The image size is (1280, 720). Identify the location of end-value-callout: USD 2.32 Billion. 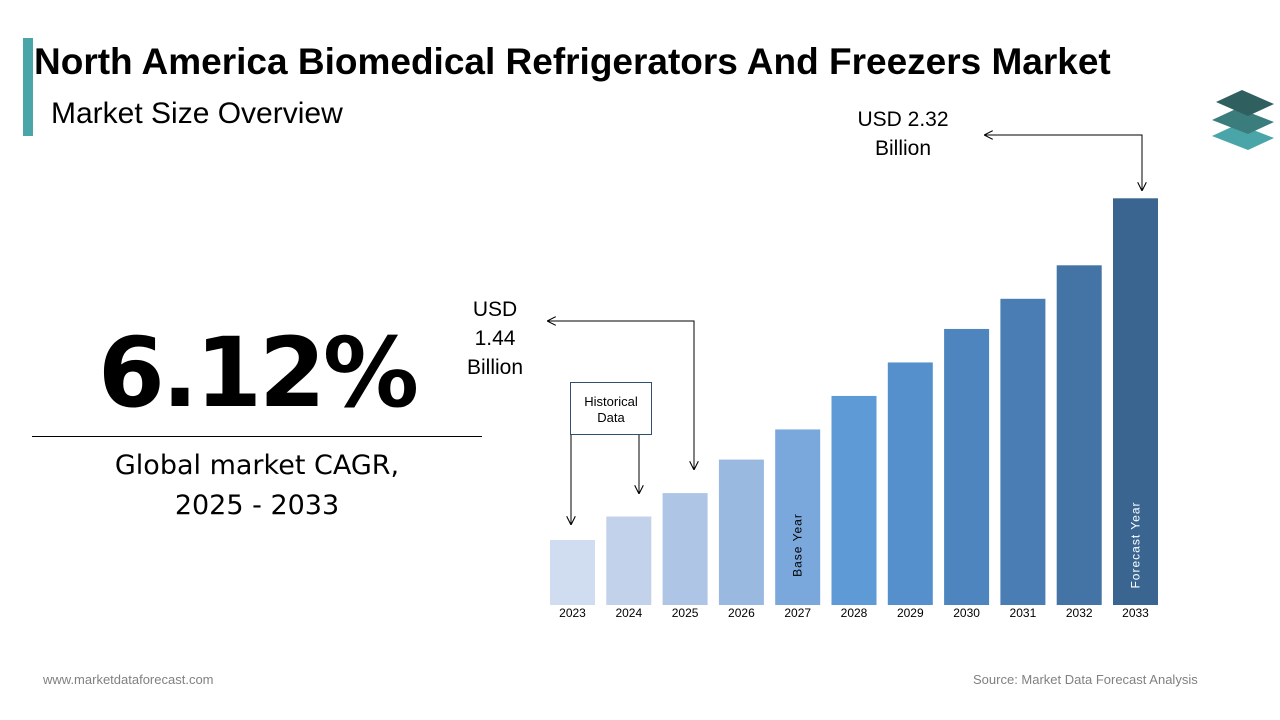
(903, 134).